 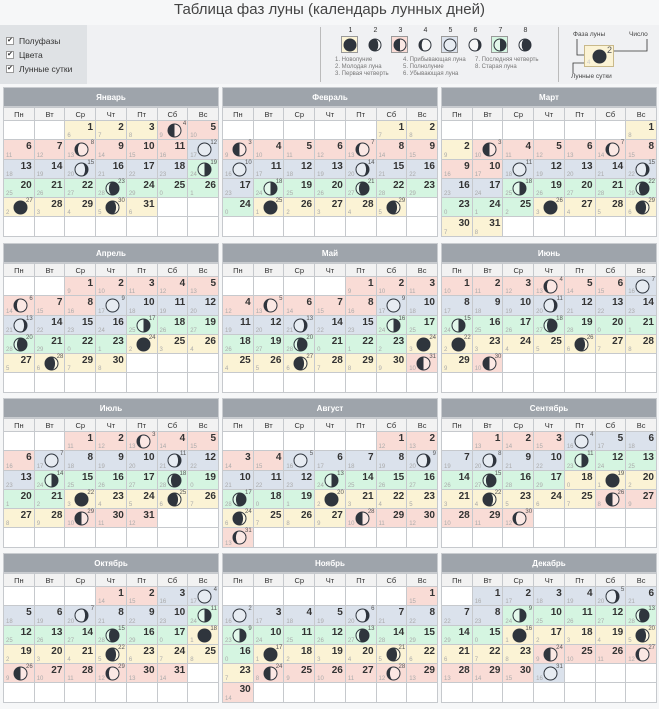 I want to click on day-cell: 11 23, so click(x=579, y=460).